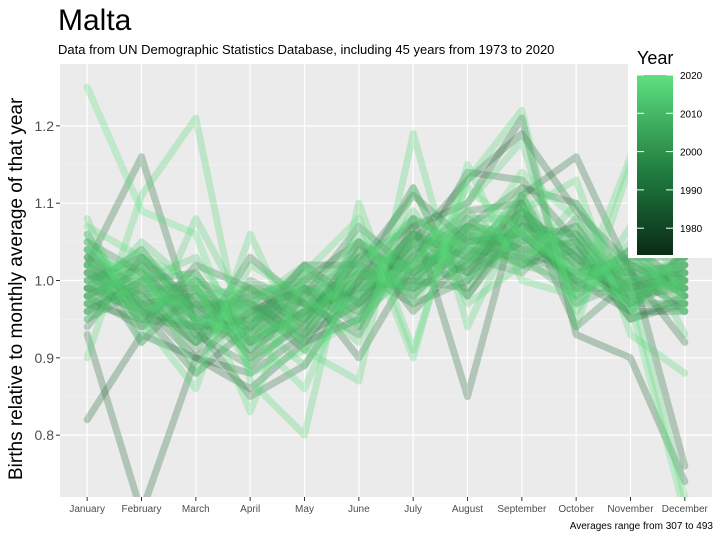 The height and width of the screenshot is (540, 720). I want to click on legend: Year 1980 1990 2000 2010 2020, so click(673, 149).